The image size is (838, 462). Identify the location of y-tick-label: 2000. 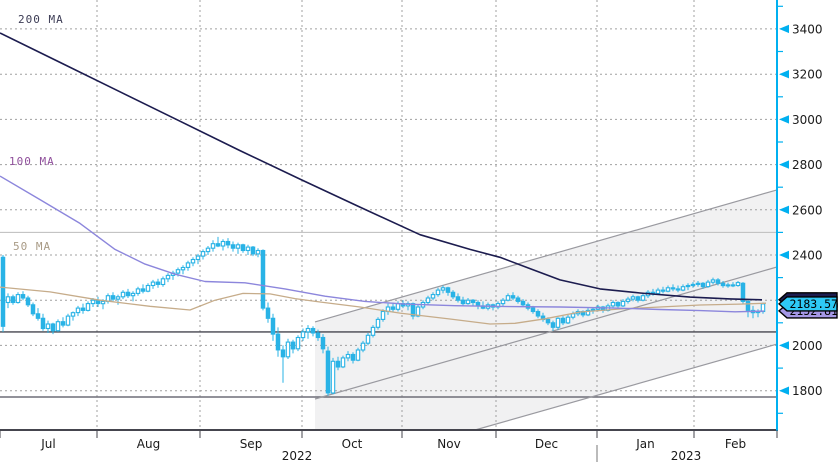
(807, 346).